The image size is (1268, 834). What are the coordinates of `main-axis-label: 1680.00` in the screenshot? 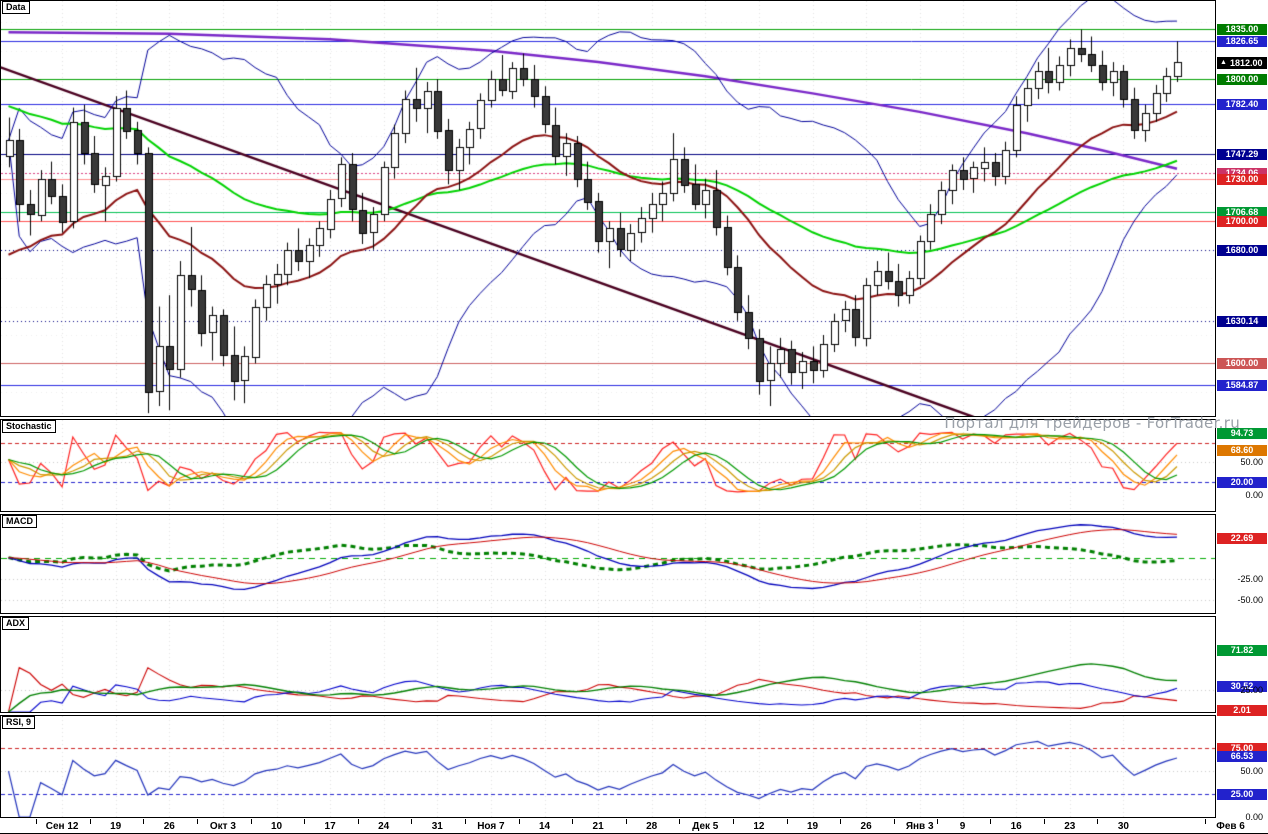 It's located at (1242, 250).